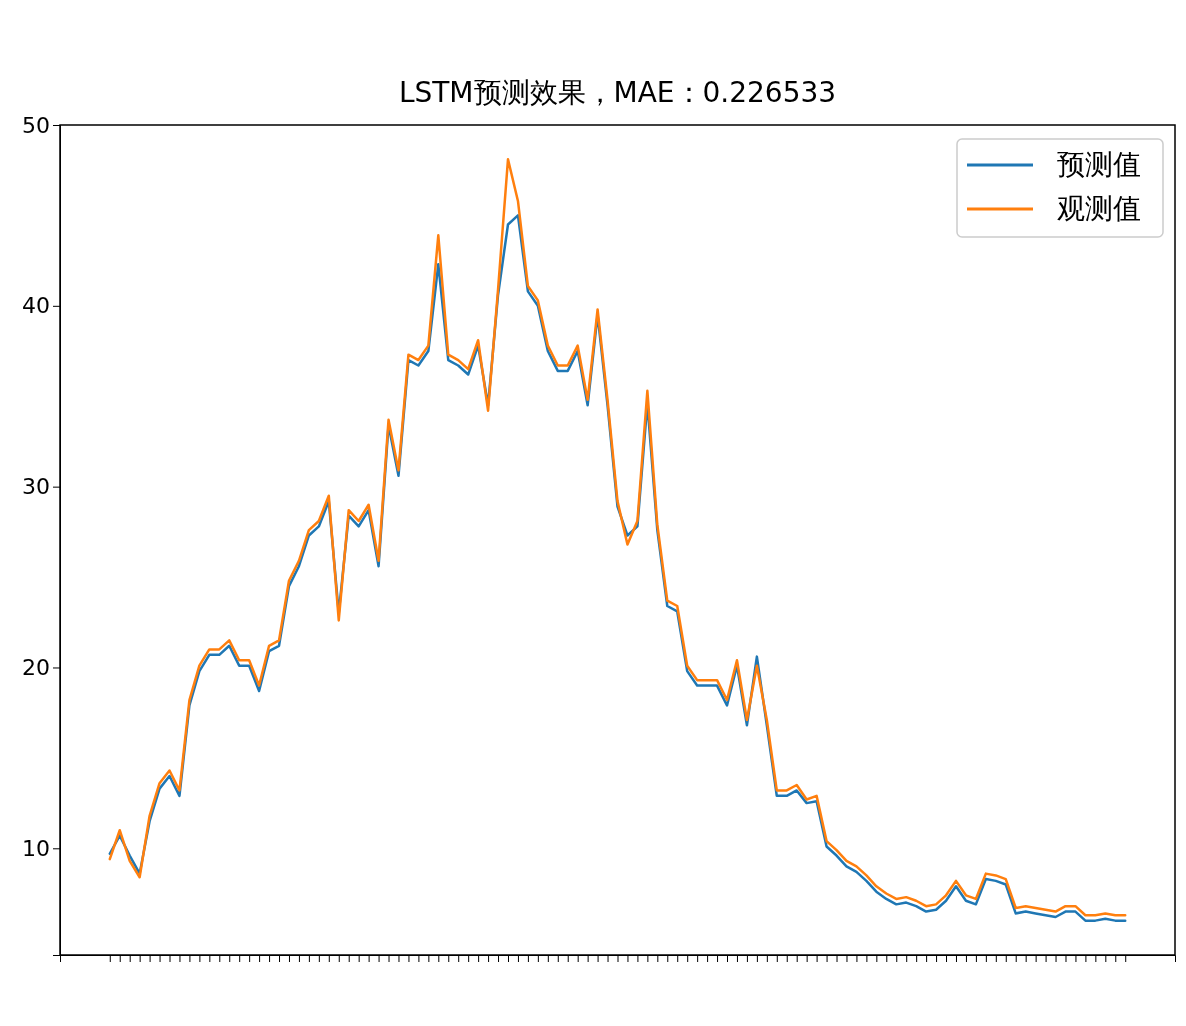  I want to click on chart-title: LSTM预测效果，MAE：0.226533, so click(617, 92).